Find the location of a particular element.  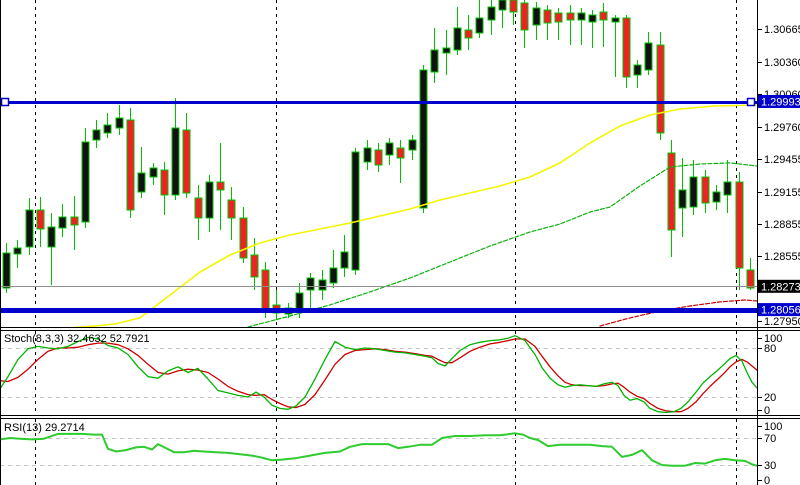

price-tick-label: 1.30665 is located at coordinates (782, 30).